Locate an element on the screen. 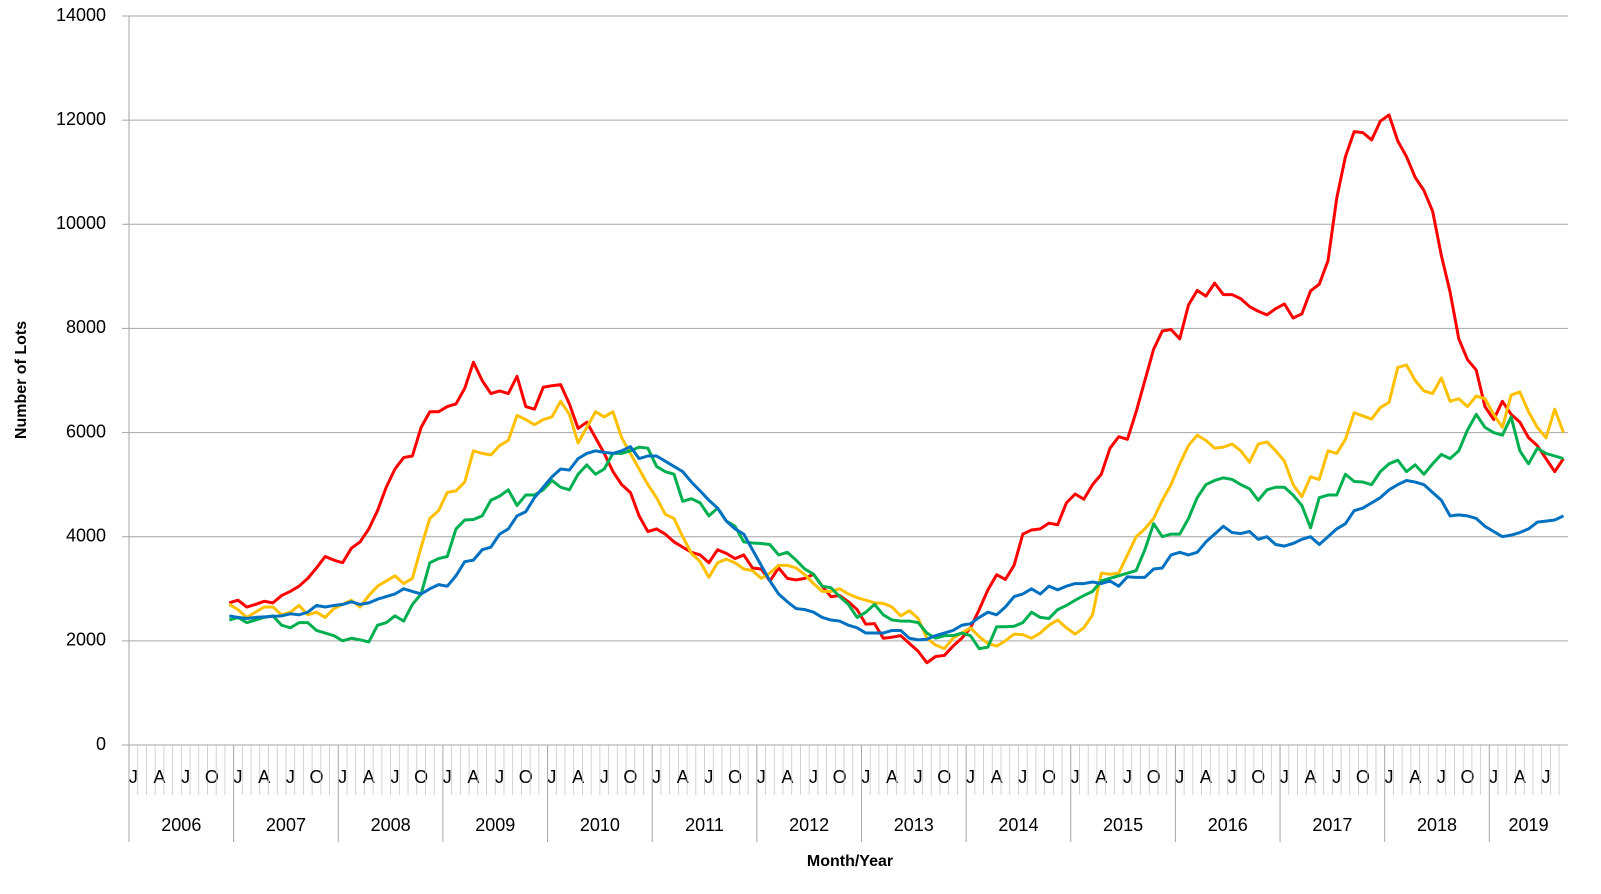 The width and height of the screenshot is (1601, 894). y-tick-label: 6000 is located at coordinates (86, 431).